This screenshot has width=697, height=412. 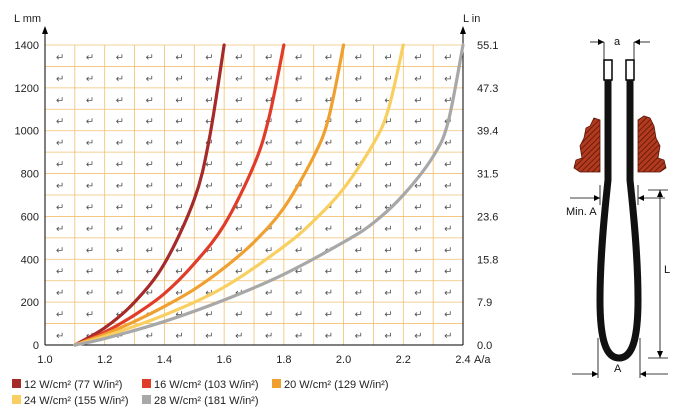 What do you see at coordinates (667, 270) in the screenshot?
I see `dimension-L-label: L` at bounding box center [667, 270].